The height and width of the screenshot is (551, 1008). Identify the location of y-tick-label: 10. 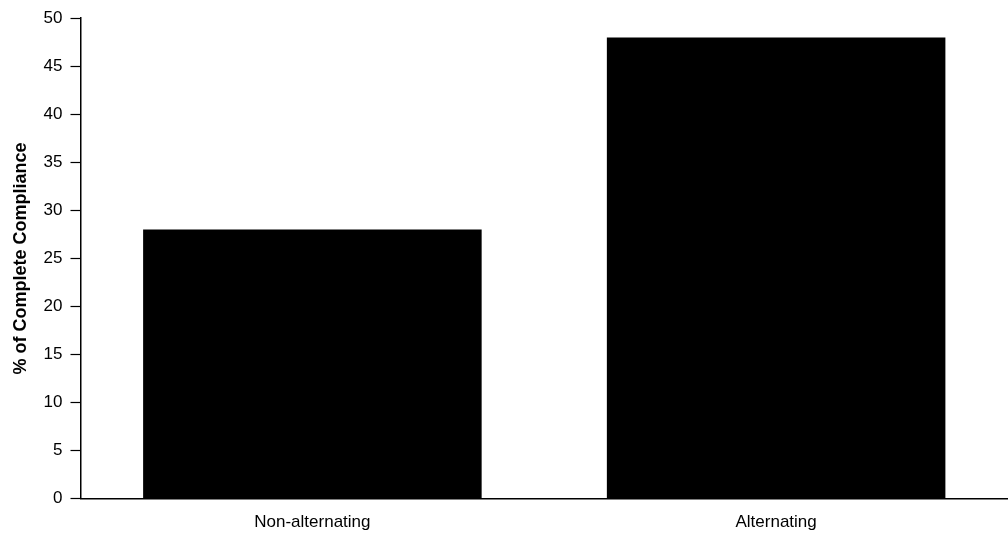
(53, 402).